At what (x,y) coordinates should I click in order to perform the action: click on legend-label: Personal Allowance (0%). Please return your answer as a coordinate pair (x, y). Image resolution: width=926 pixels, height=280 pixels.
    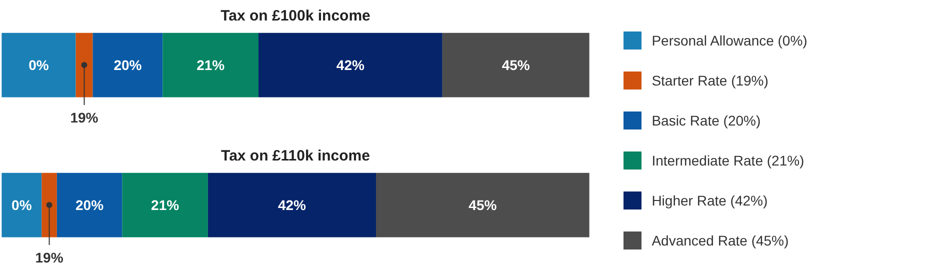
    Looking at the image, I should click on (730, 40).